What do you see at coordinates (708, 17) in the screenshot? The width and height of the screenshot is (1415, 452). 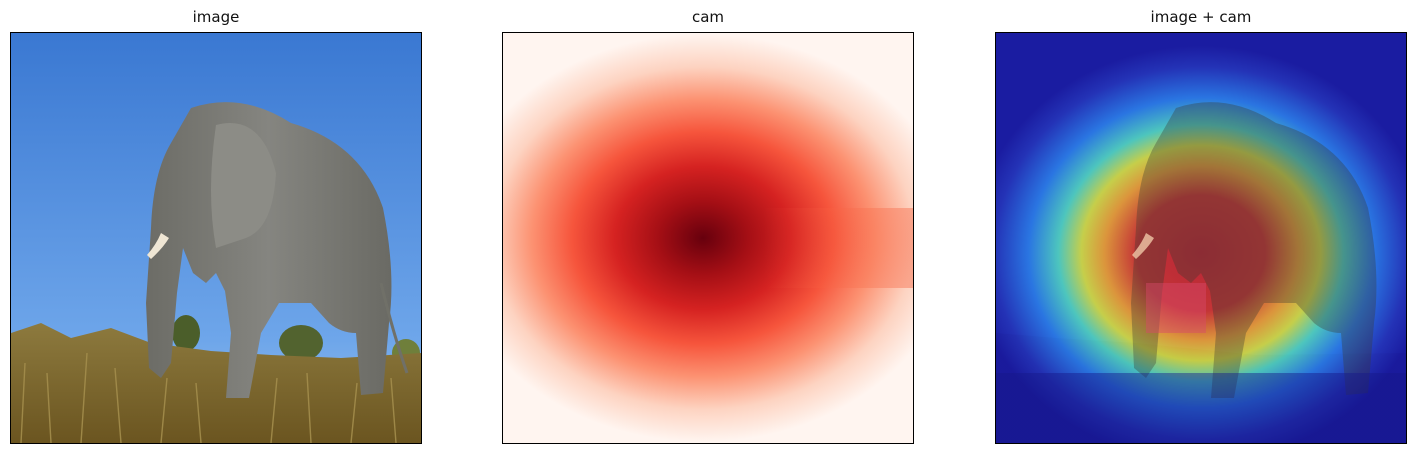 I see `panel-title-cam: cam` at bounding box center [708, 17].